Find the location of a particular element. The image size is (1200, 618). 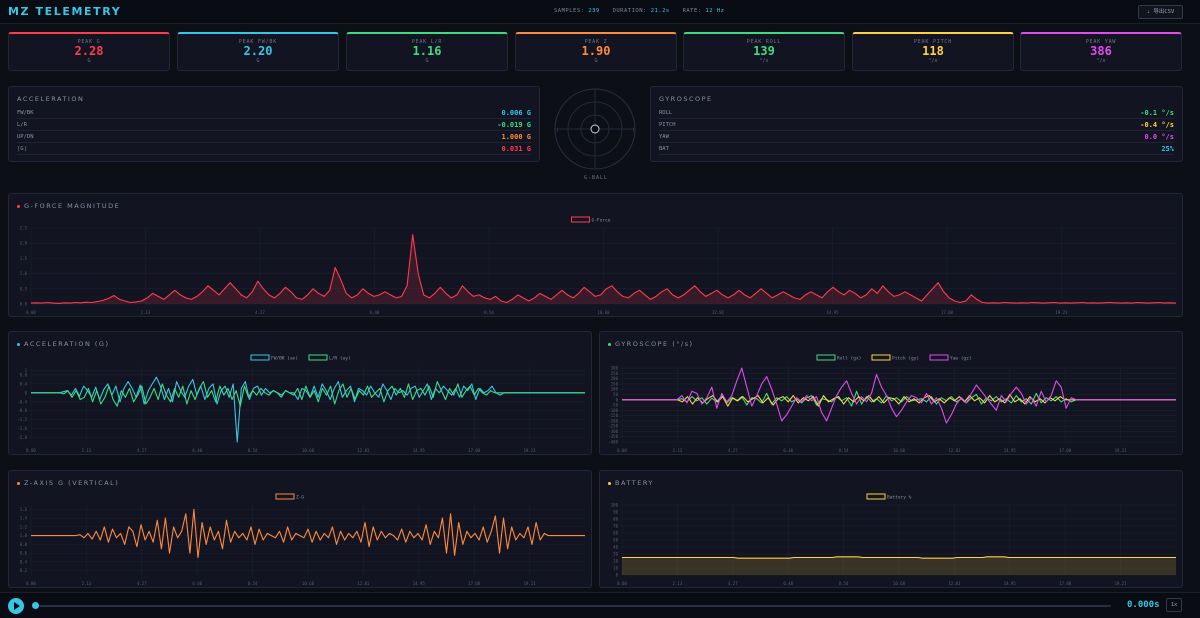

peak-value: 1.16 is located at coordinates (427, 51).